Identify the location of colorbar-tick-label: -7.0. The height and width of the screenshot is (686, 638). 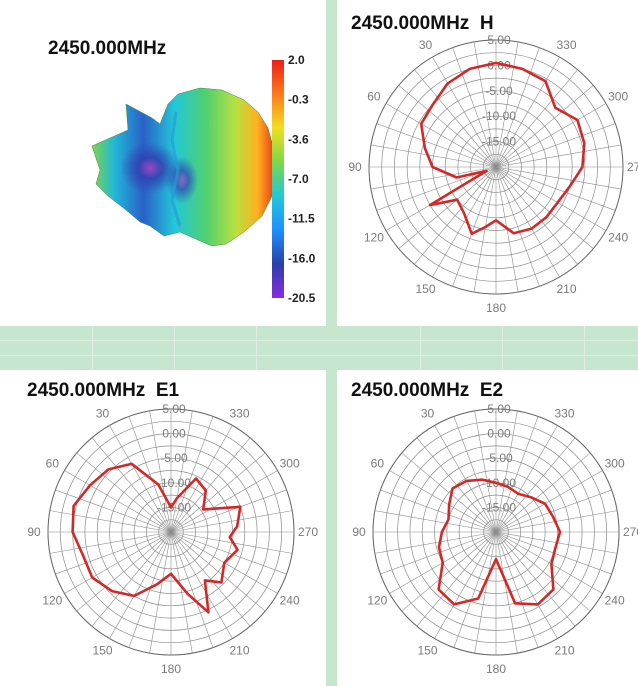
(298, 179).